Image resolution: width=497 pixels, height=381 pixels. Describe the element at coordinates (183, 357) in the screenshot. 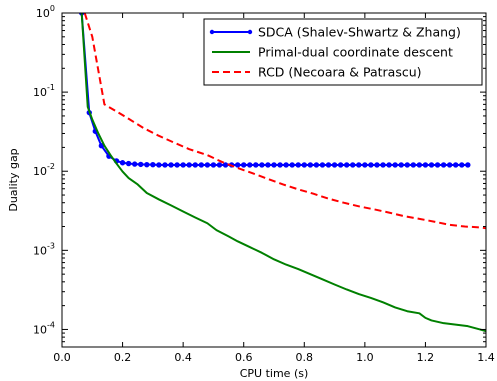

I see `x-tick-label: 0.4` at that location.